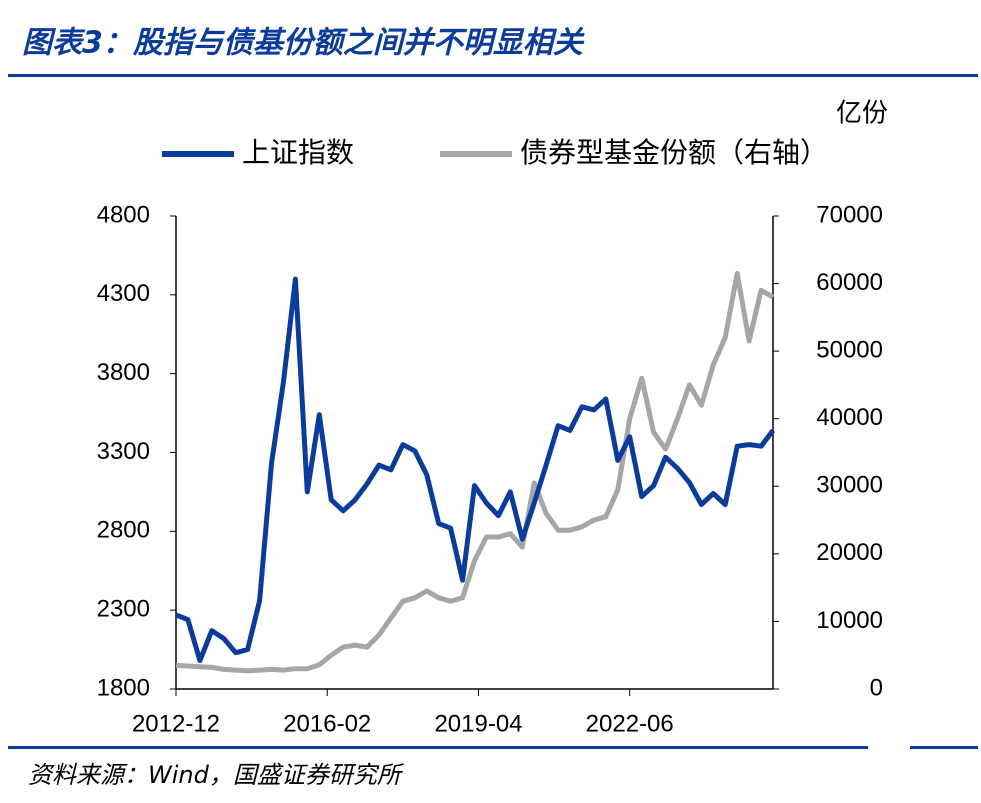 The width and height of the screenshot is (981, 803). What do you see at coordinates (849, 417) in the screenshot?
I see `y2-tick-label: 40000` at bounding box center [849, 417].